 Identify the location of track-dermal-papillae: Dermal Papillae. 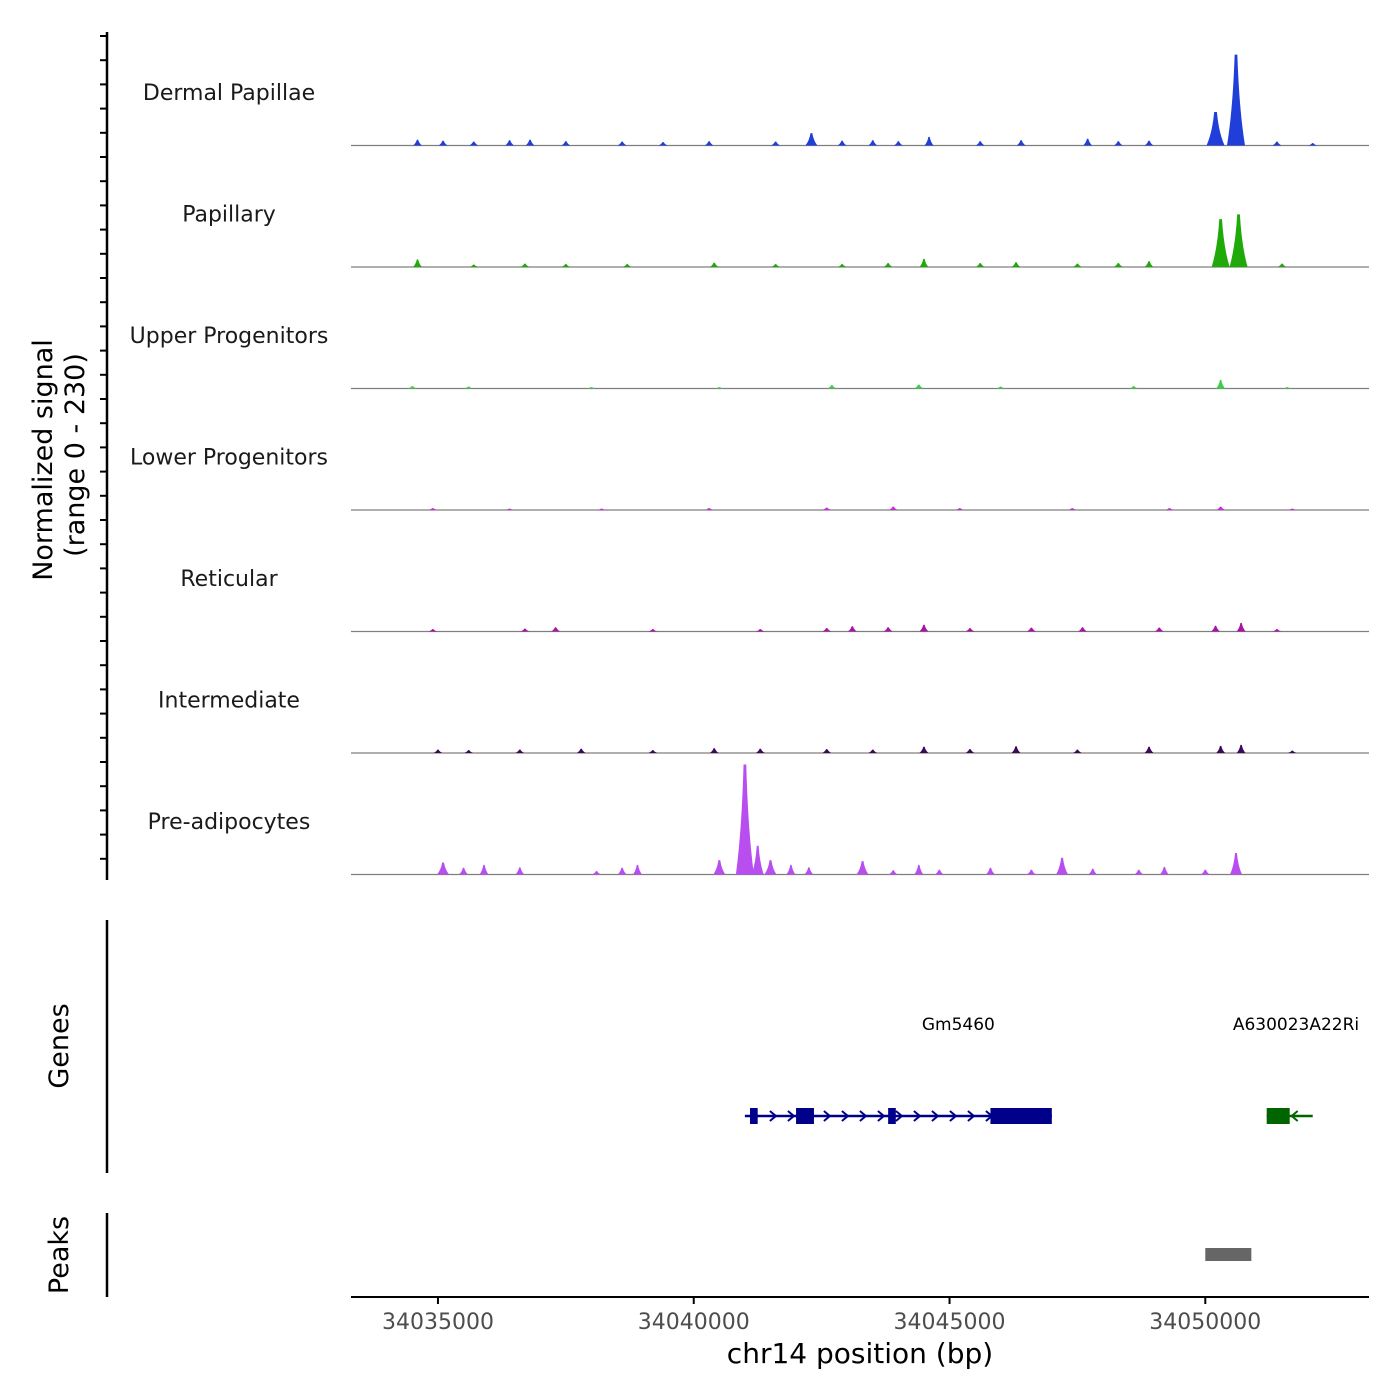
(756, 100).